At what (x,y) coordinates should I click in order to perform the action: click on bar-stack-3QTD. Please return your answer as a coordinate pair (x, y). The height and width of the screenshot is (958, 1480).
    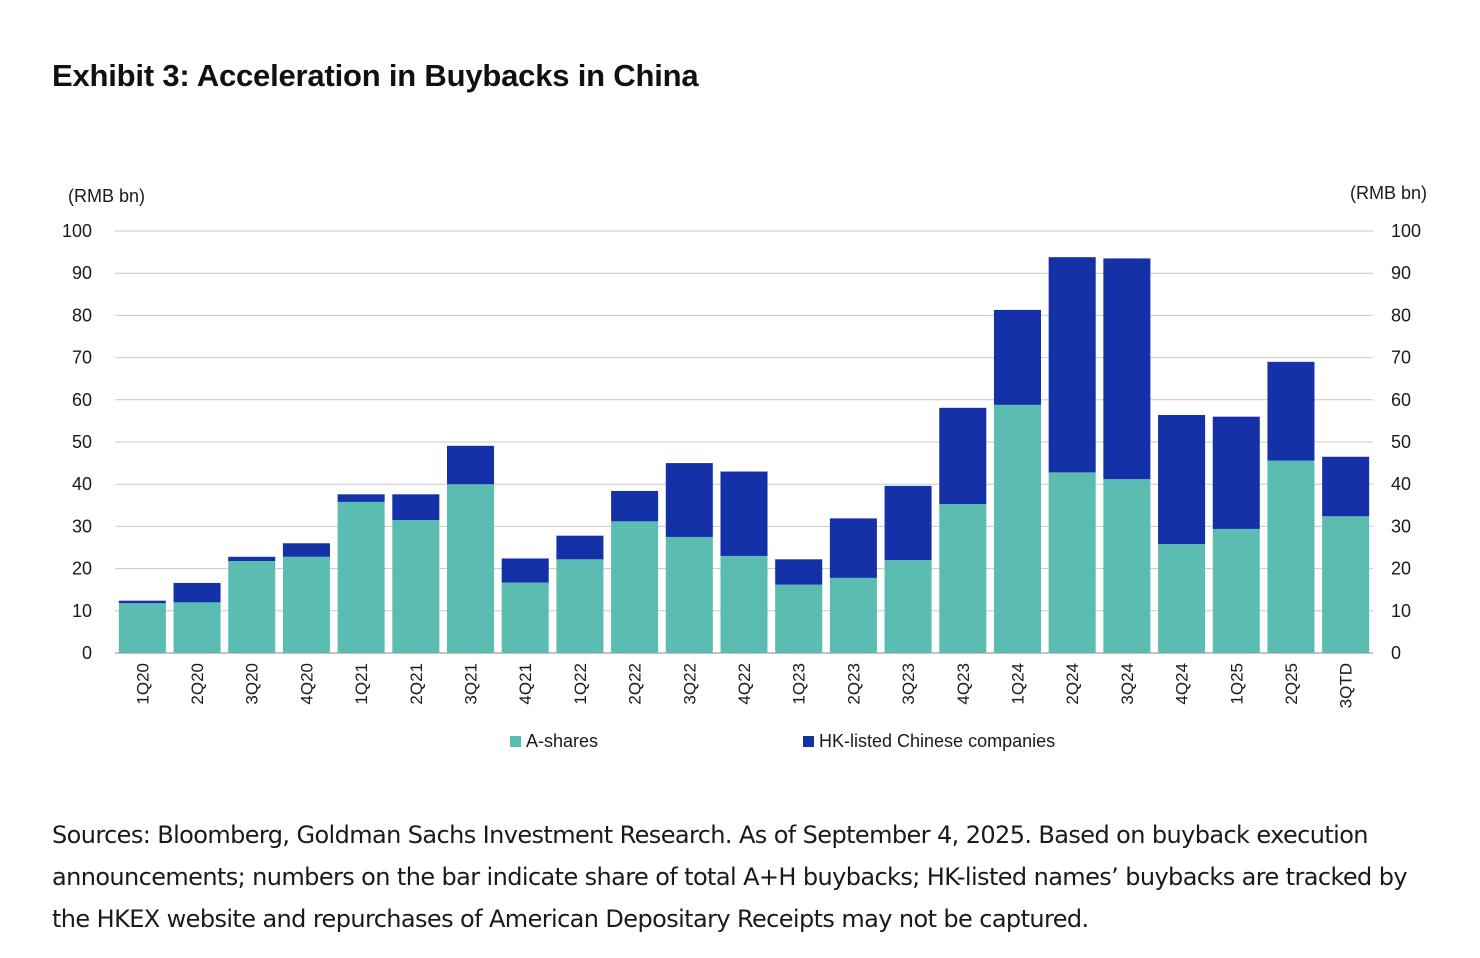
    Looking at the image, I should click on (1346, 554).